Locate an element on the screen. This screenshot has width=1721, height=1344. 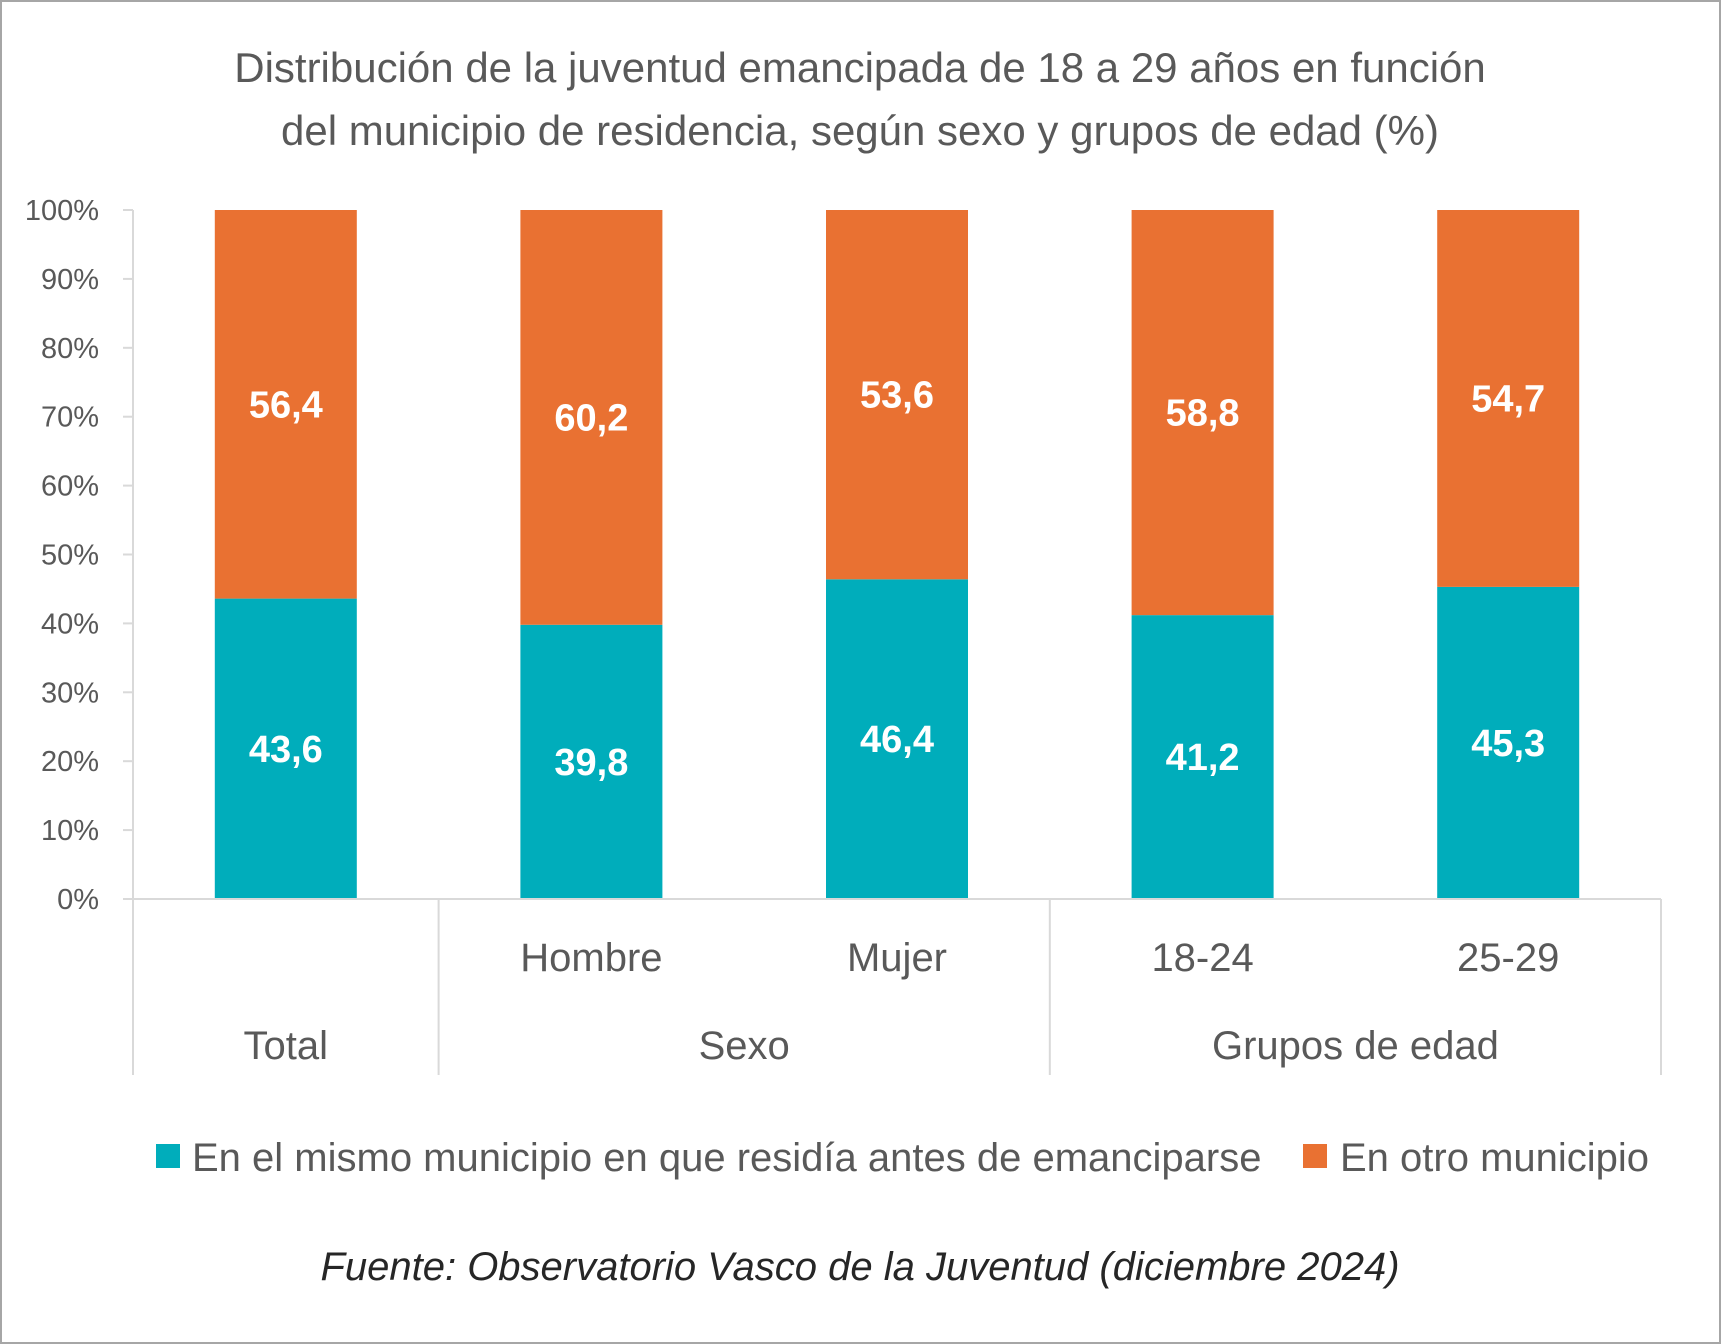
y-tick-label: 50% is located at coordinates (70, 556).